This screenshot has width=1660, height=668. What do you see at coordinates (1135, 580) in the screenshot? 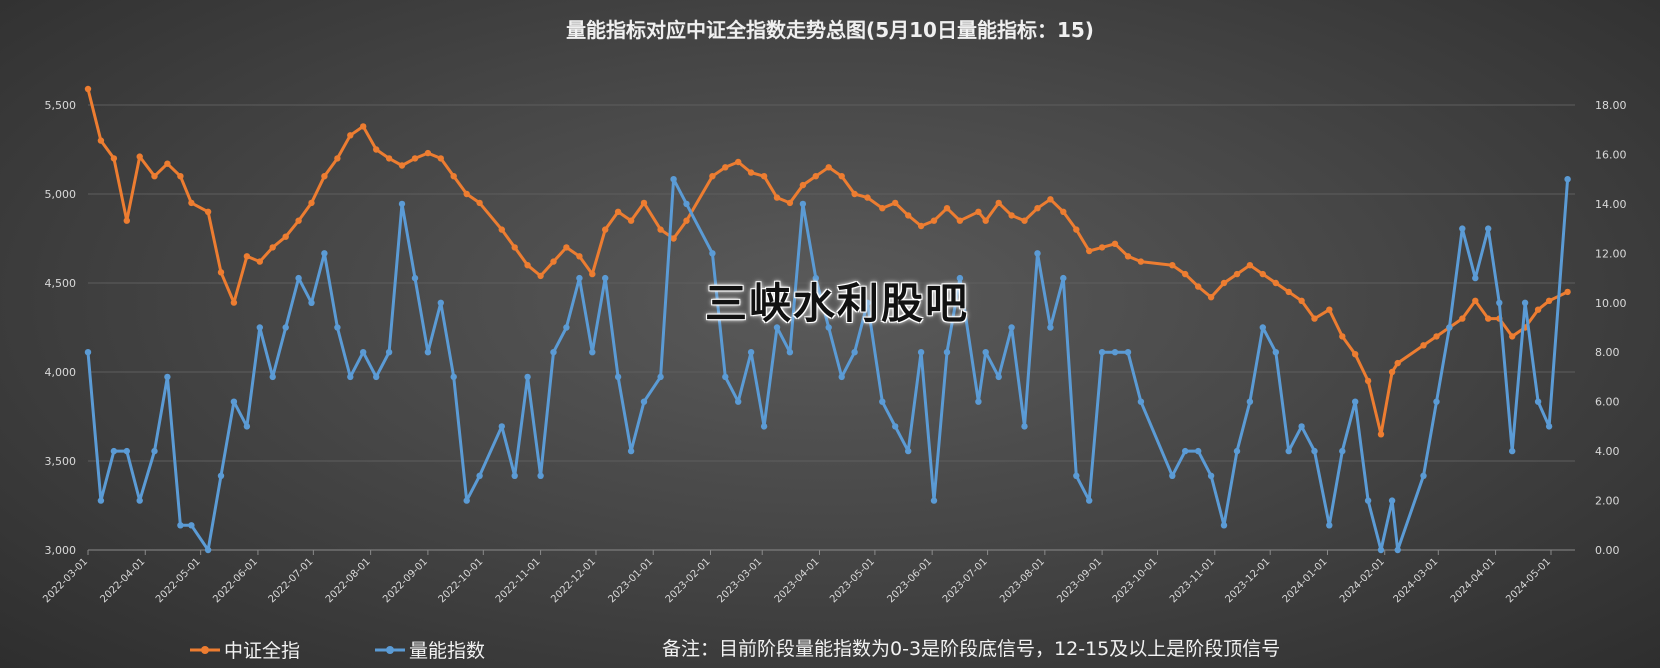
I see `x-tick-label: 2023-10-01` at bounding box center [1135, 580].